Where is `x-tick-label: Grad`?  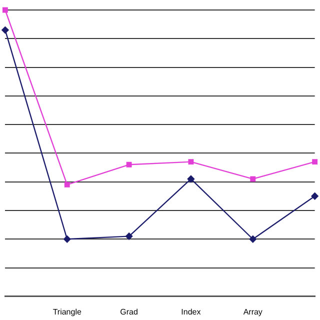
x-tick-label: Grad is located at coordinates (129, 311).